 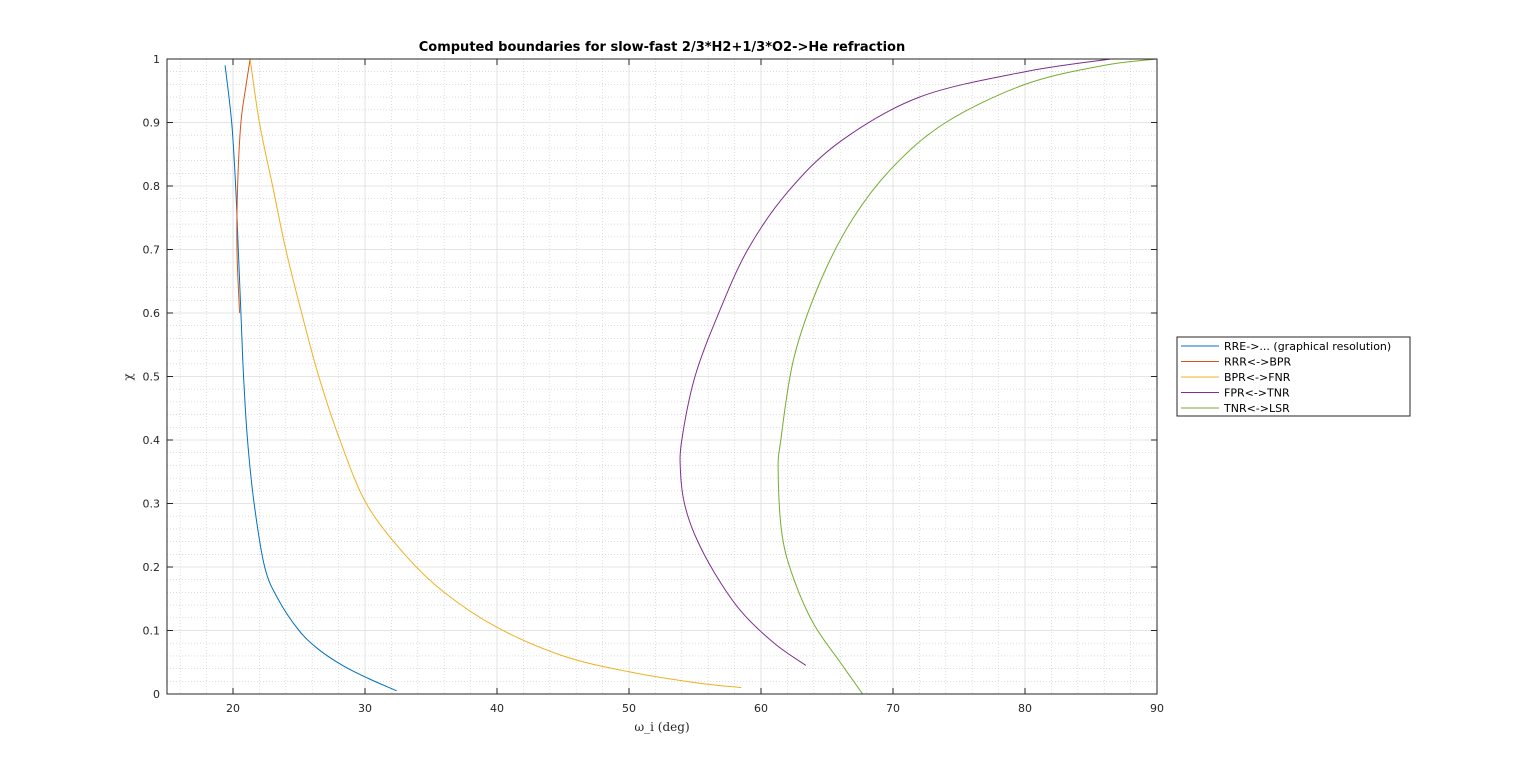 What do you see at coordinates (152, 631) in the screenshot?
I see `y-tick-label: 0.1` at bounding box center [152, 631].